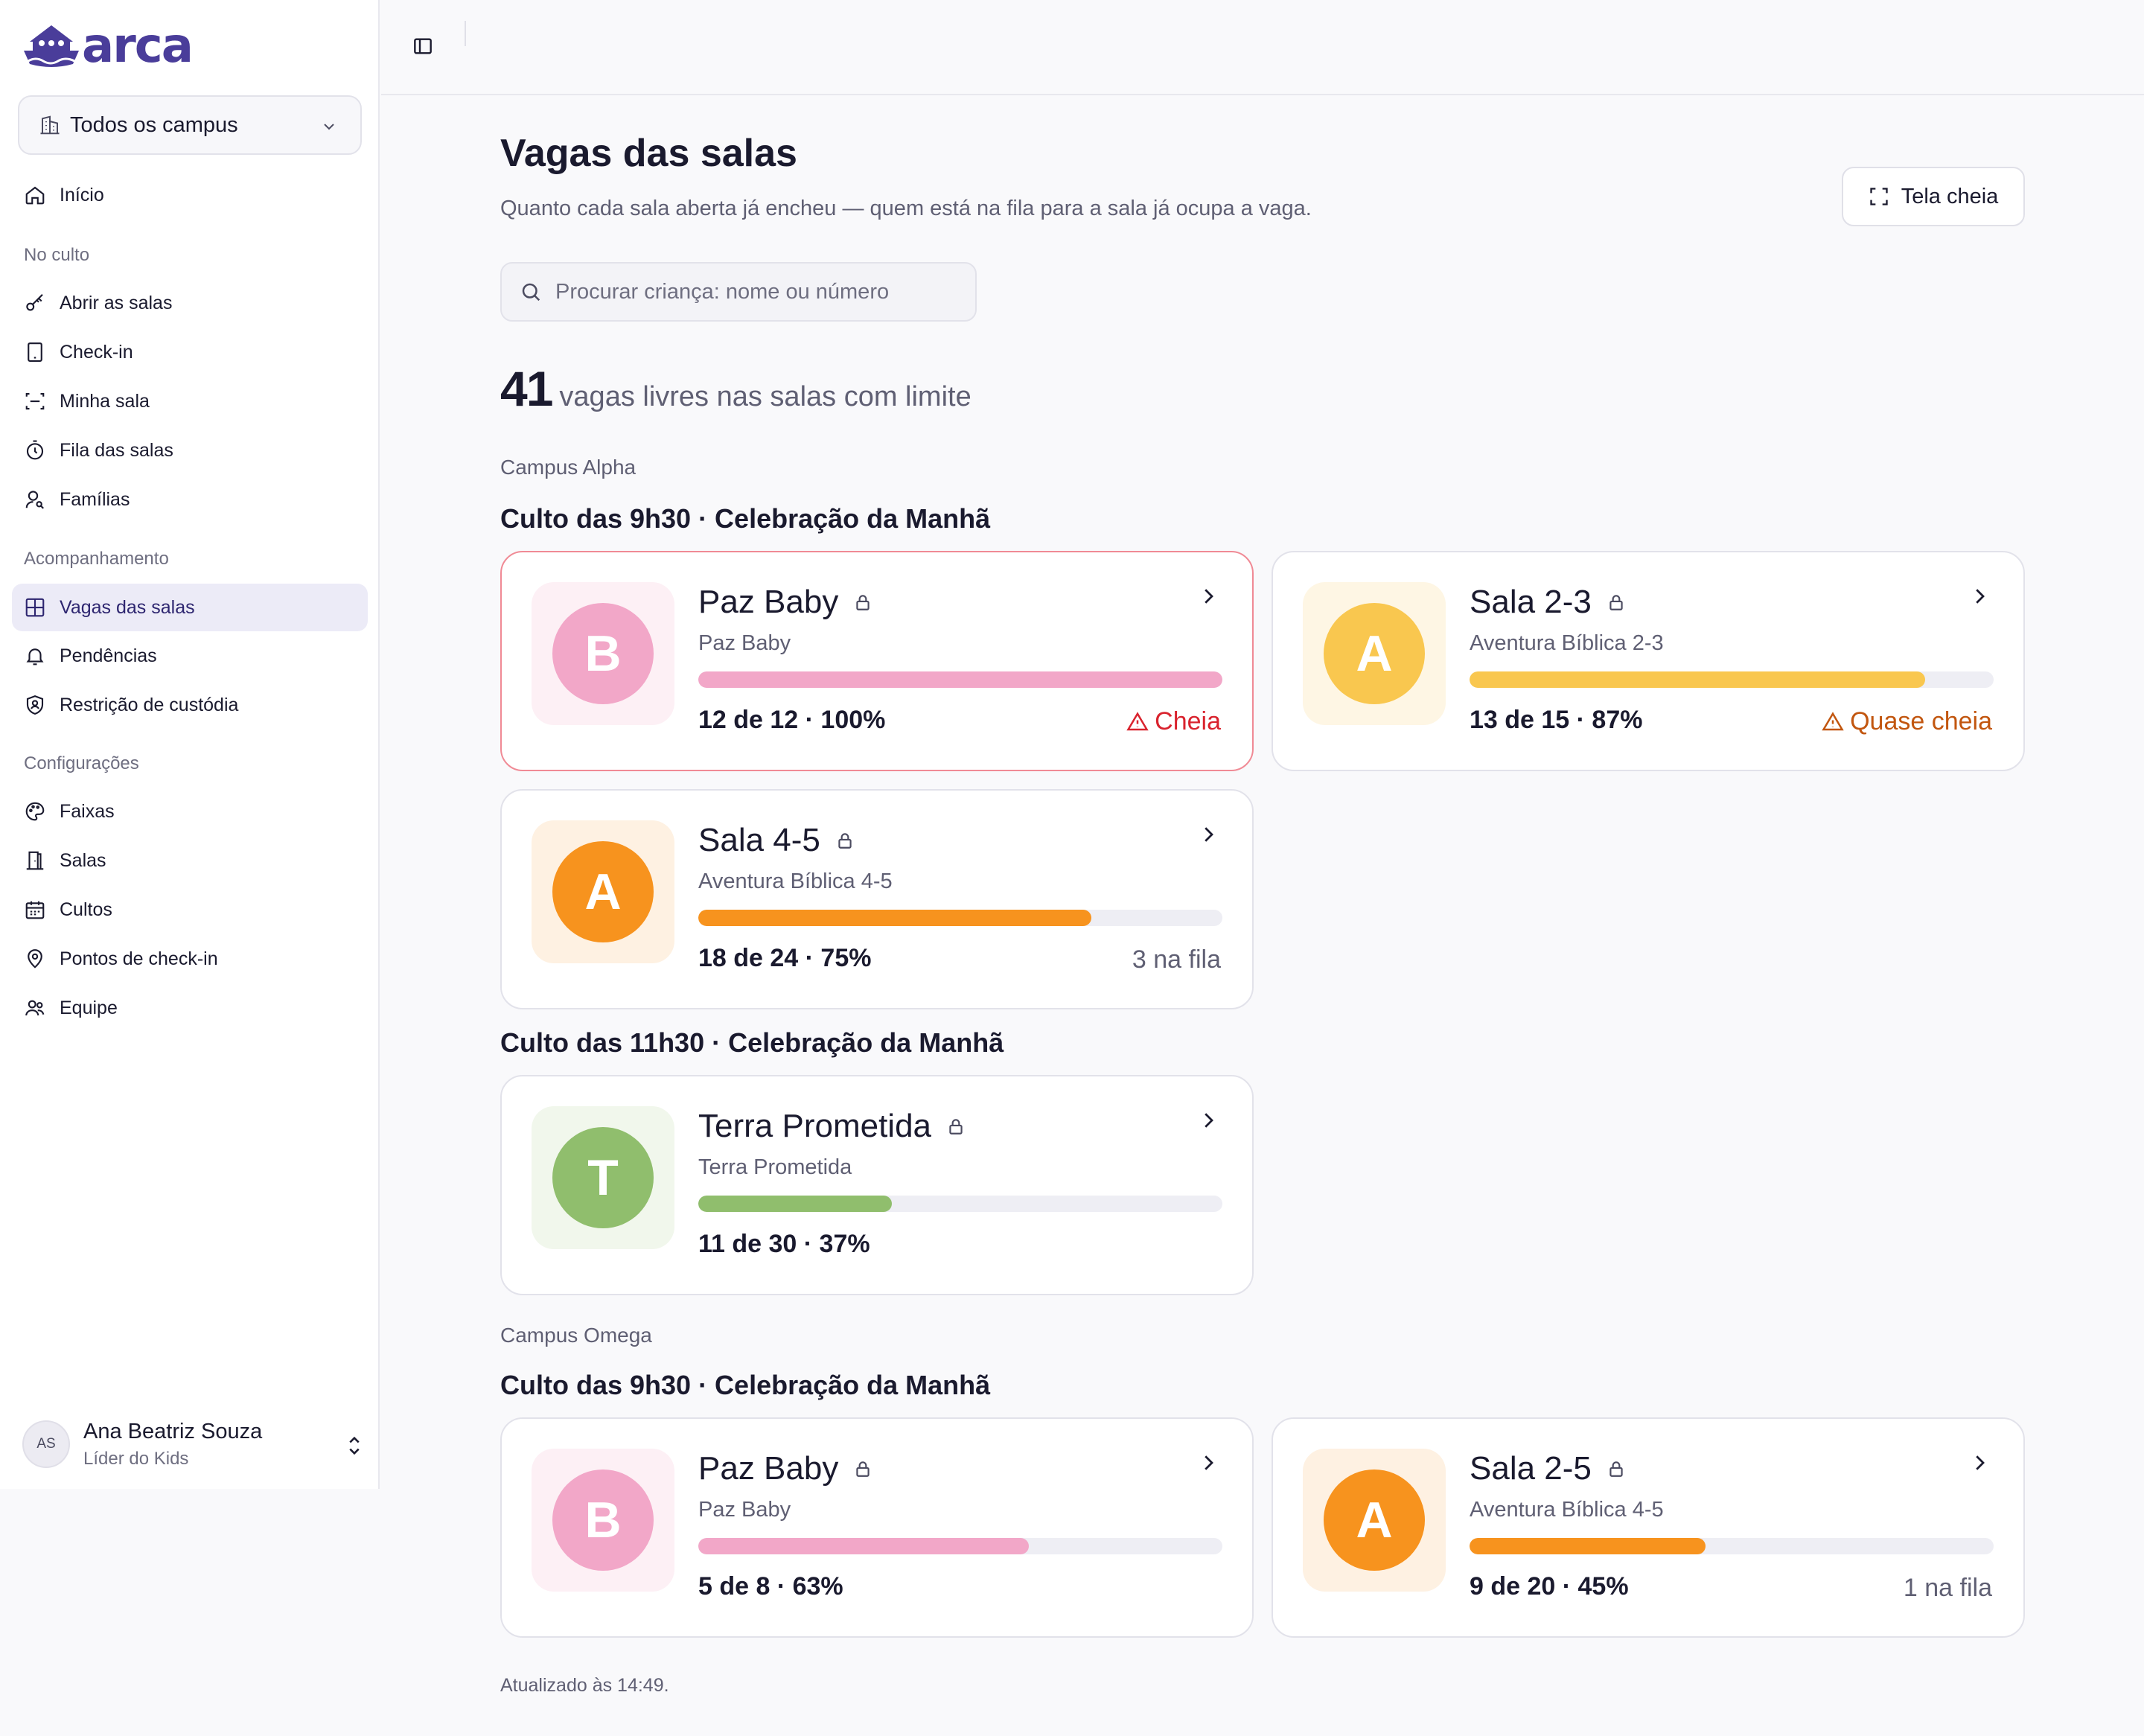 The height and width of the screenshot is (1736, 2144). I want to click on campus-label: Campus Omega, so click(576, 1335).